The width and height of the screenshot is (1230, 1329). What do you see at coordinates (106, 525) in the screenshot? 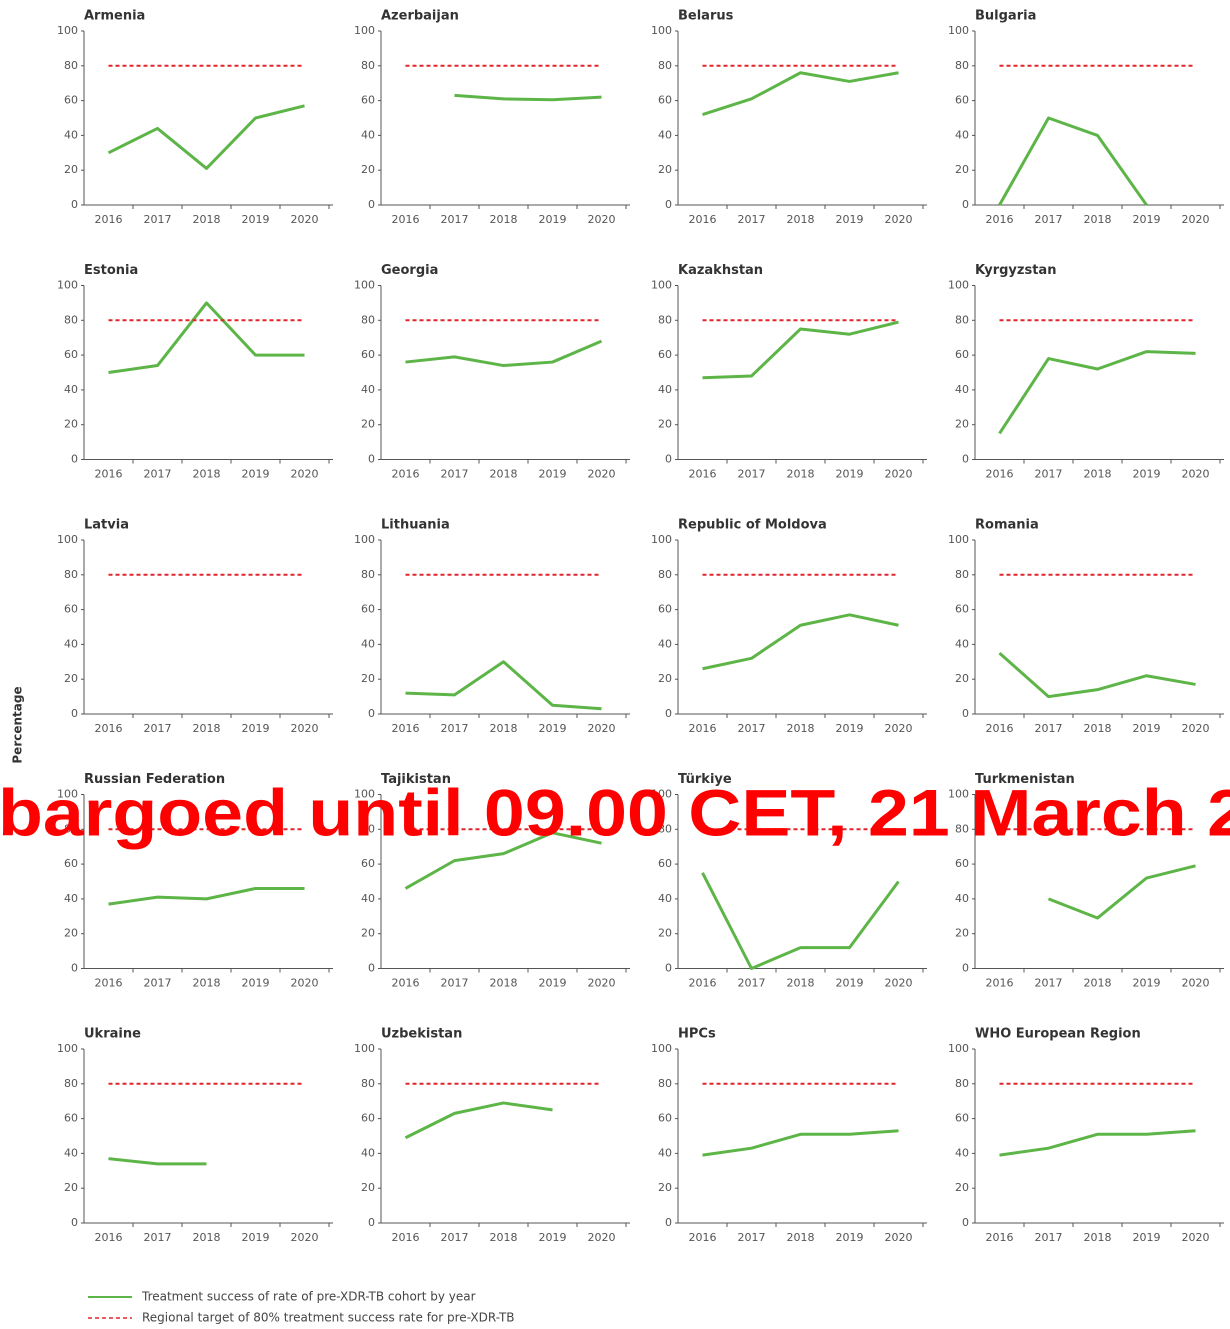
I see `panel-title: Latvia` at bounding box center [106, 525].